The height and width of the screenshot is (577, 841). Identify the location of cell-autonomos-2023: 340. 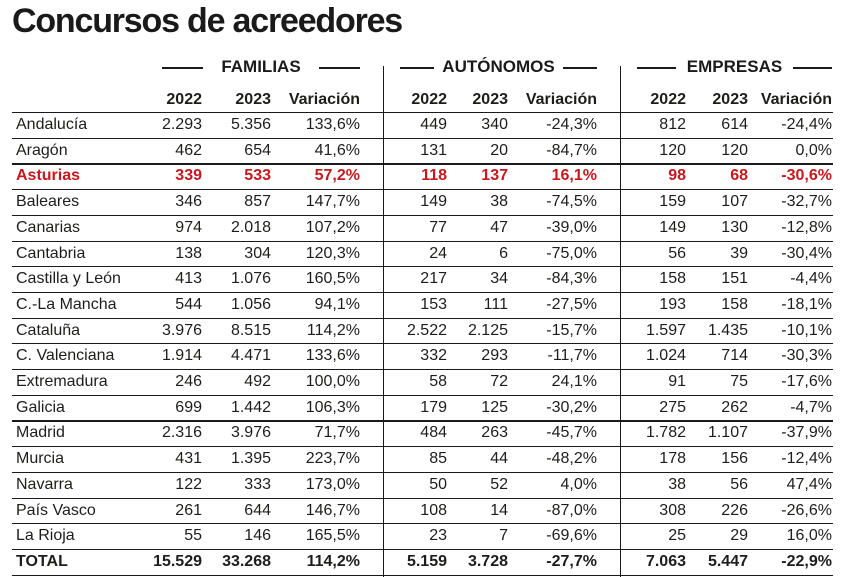
(494, 124).